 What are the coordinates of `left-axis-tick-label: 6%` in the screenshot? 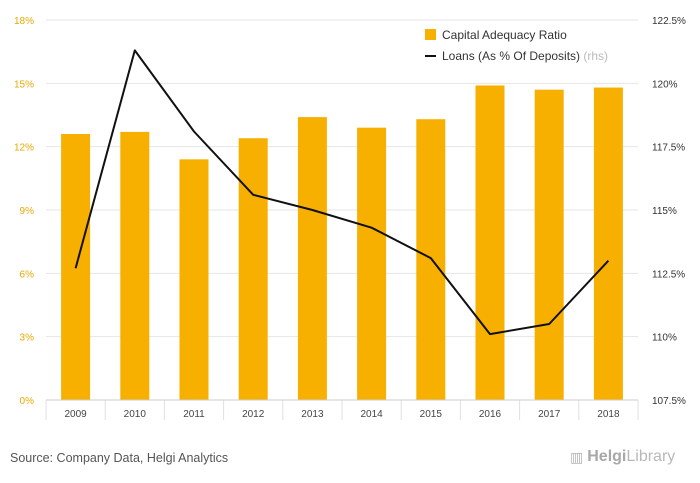 It's located at (27, 274).